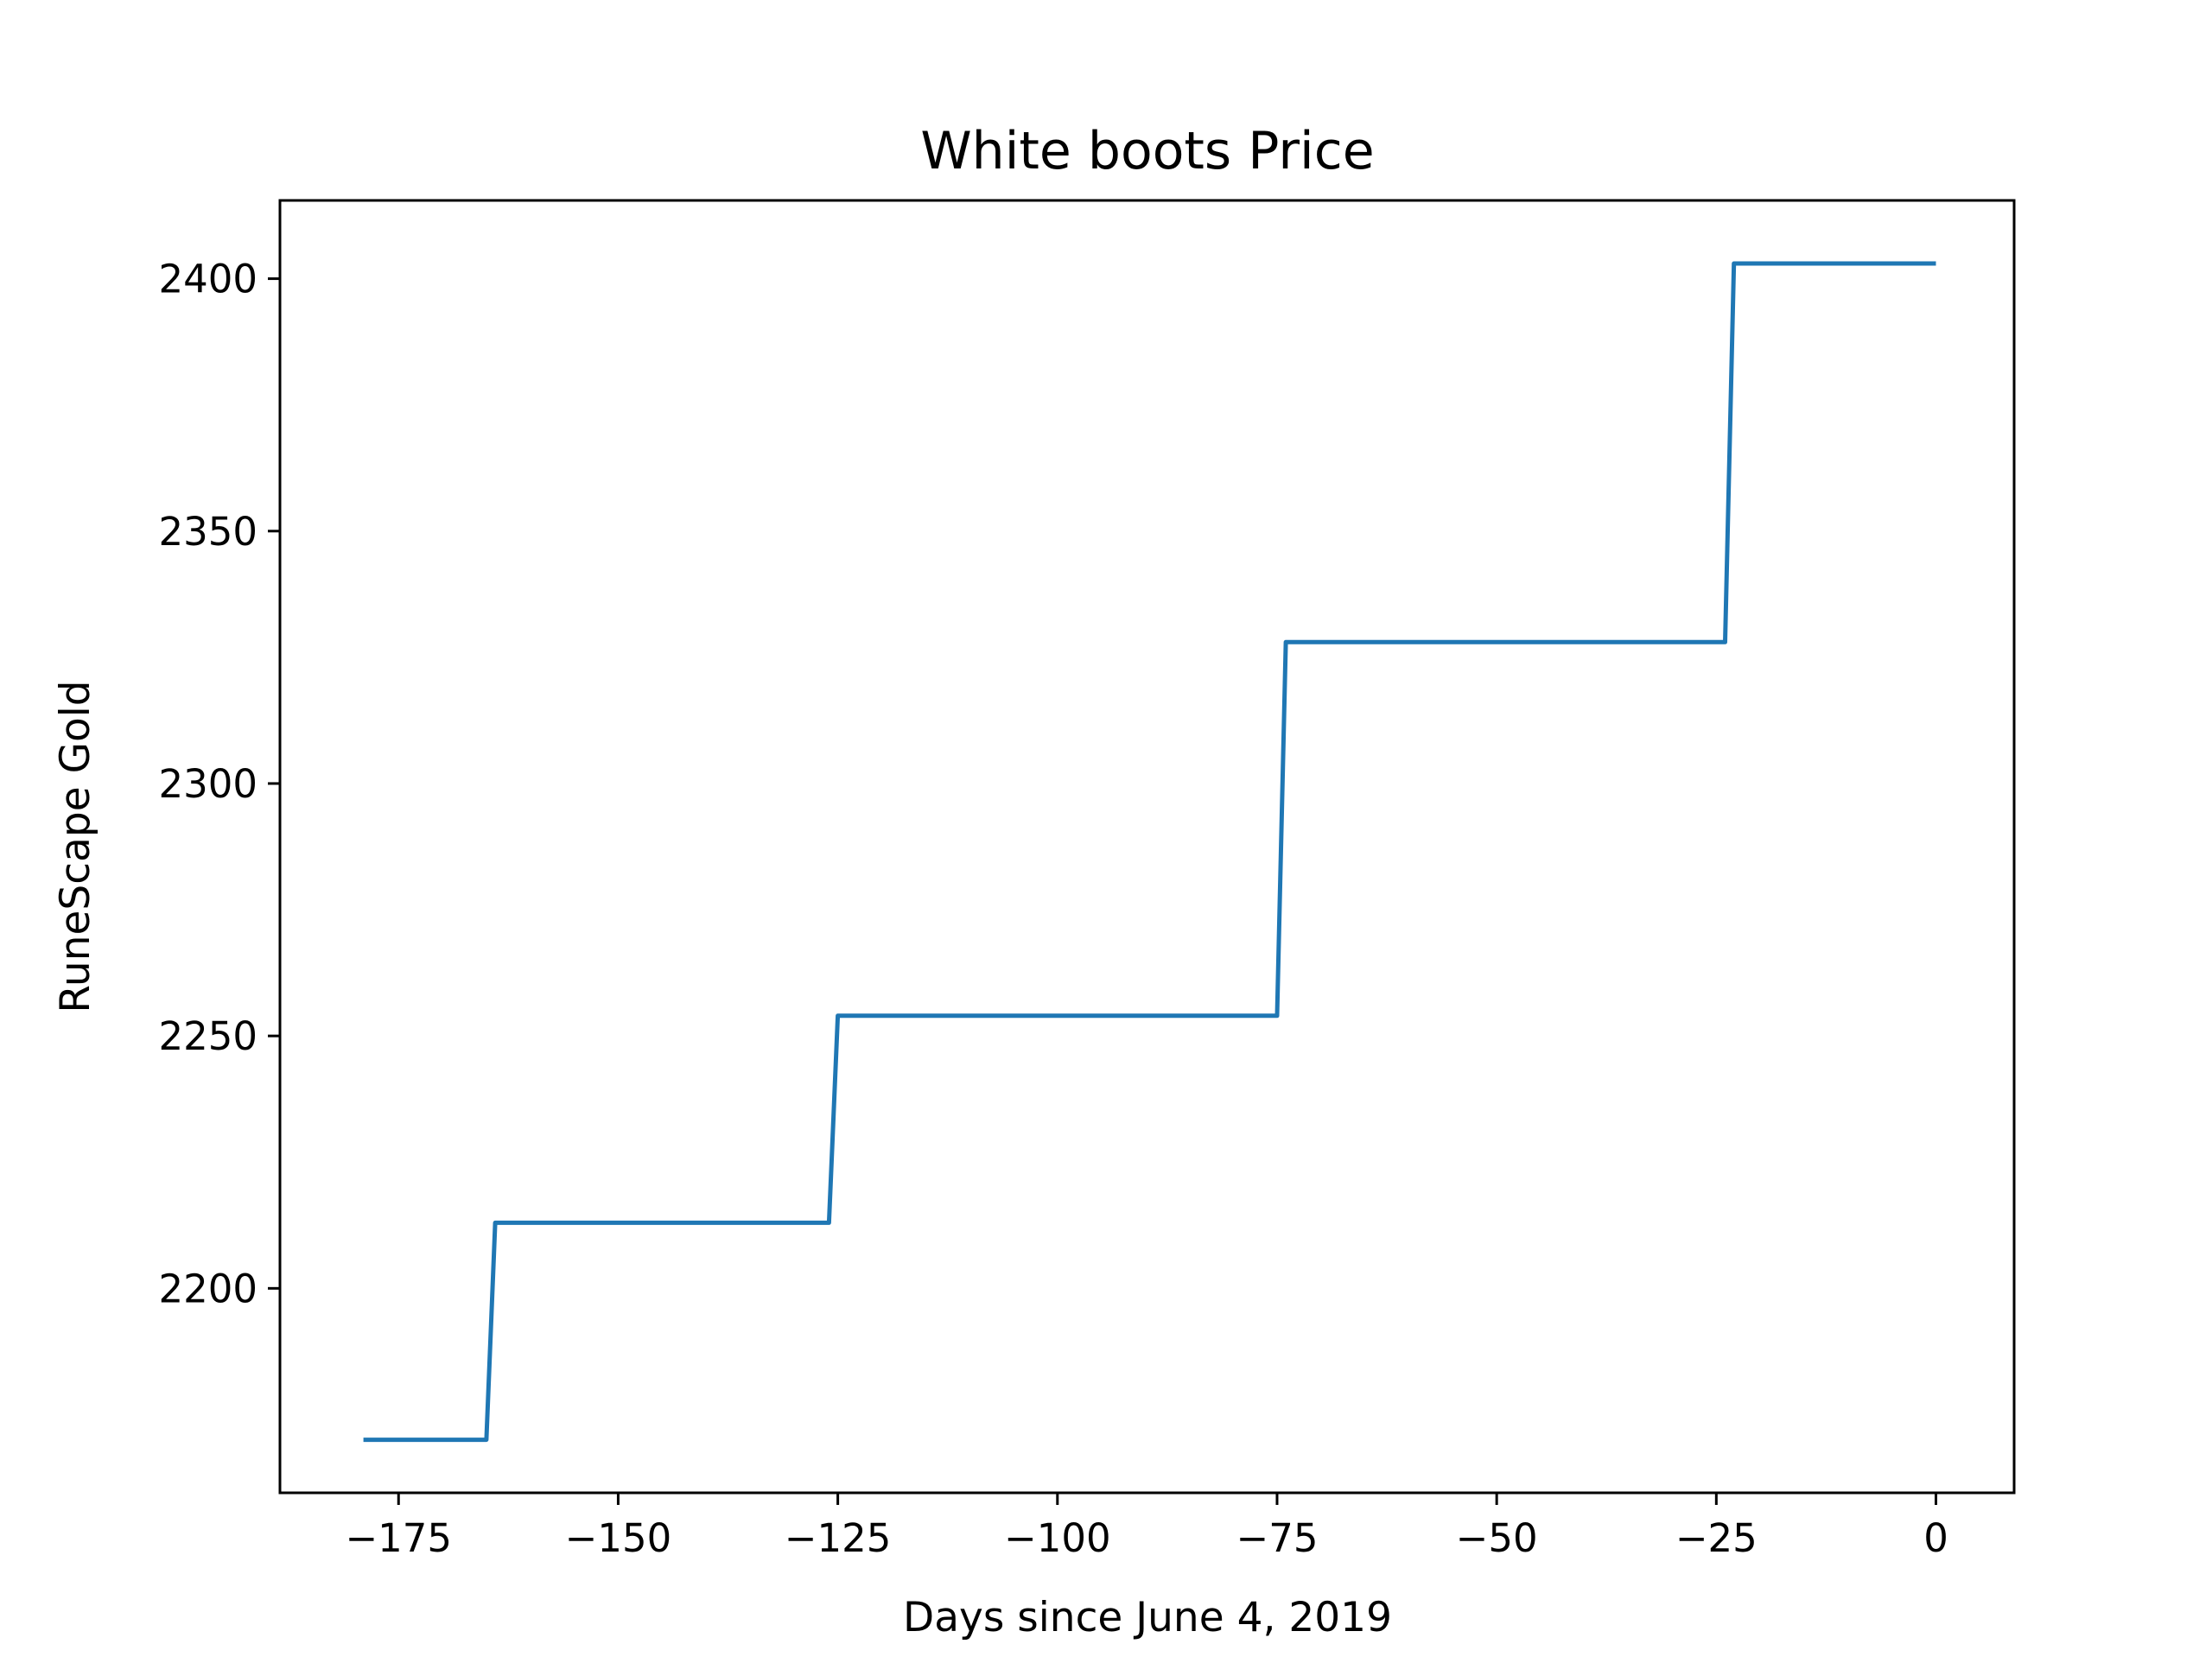  What do you see at coordinates (1146, 1527) in the screenshot?
I see `x-axis: −175 −150 −125 −100 −75 −50 −25 0` at bounding box center [1146, 1527].